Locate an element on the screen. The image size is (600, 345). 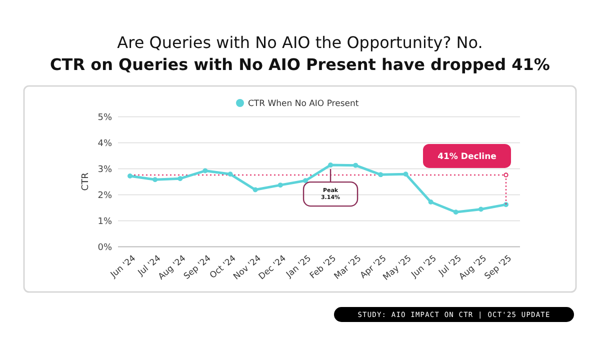
annotation: 41% Decline is located at coordinates (467, 157).